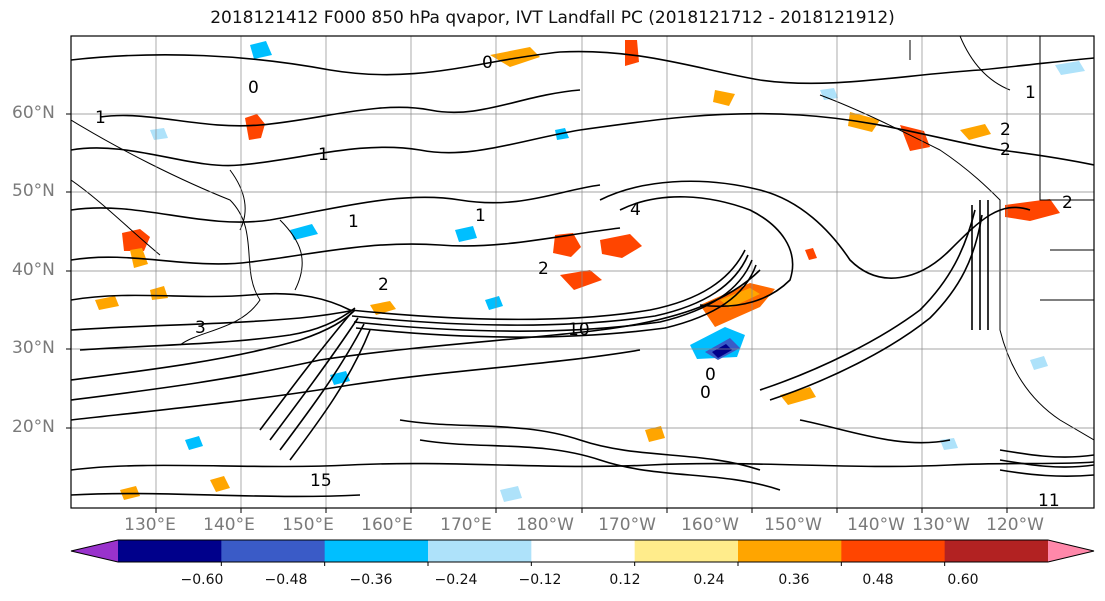 Image resolution: width=1105 pixels, height=601 pixels. What do you see at coordinates (200, 328) in the screenshot?
I see `contour-label: 3` at bounding box center [200, 328].